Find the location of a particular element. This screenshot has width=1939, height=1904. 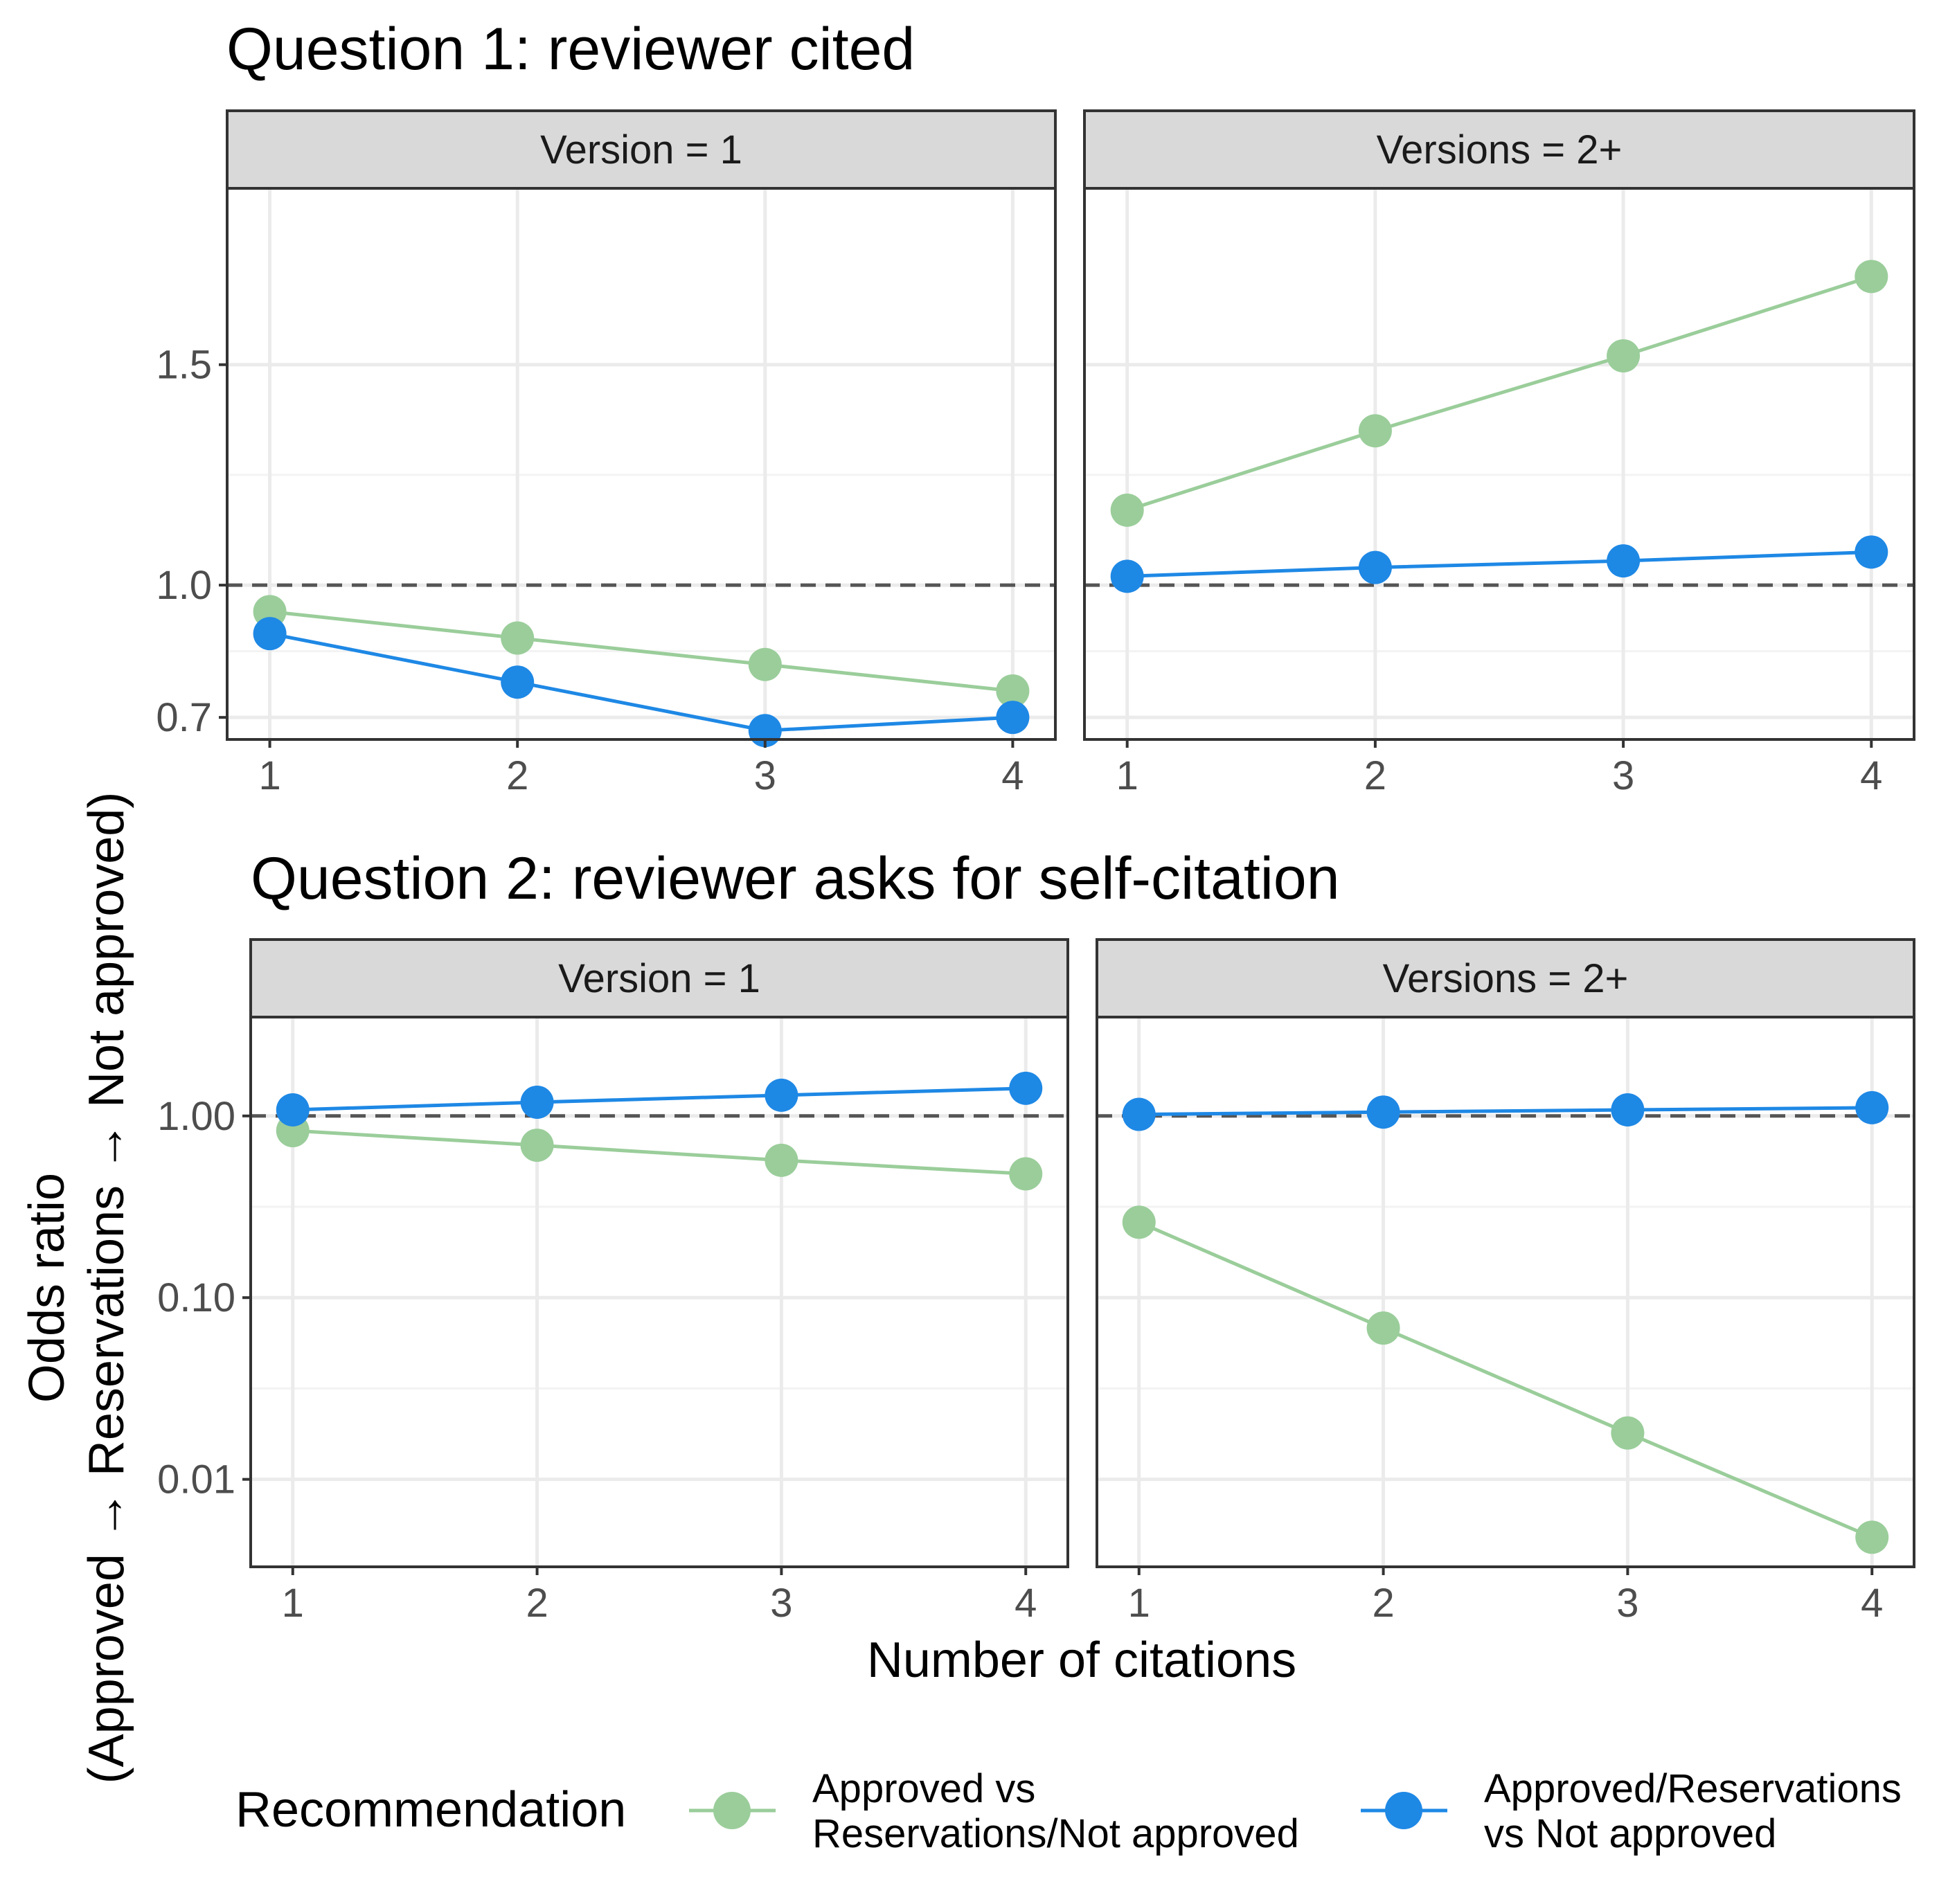

question-1-title: Question 1: reviewer cited is located at coordinates (570, 49).